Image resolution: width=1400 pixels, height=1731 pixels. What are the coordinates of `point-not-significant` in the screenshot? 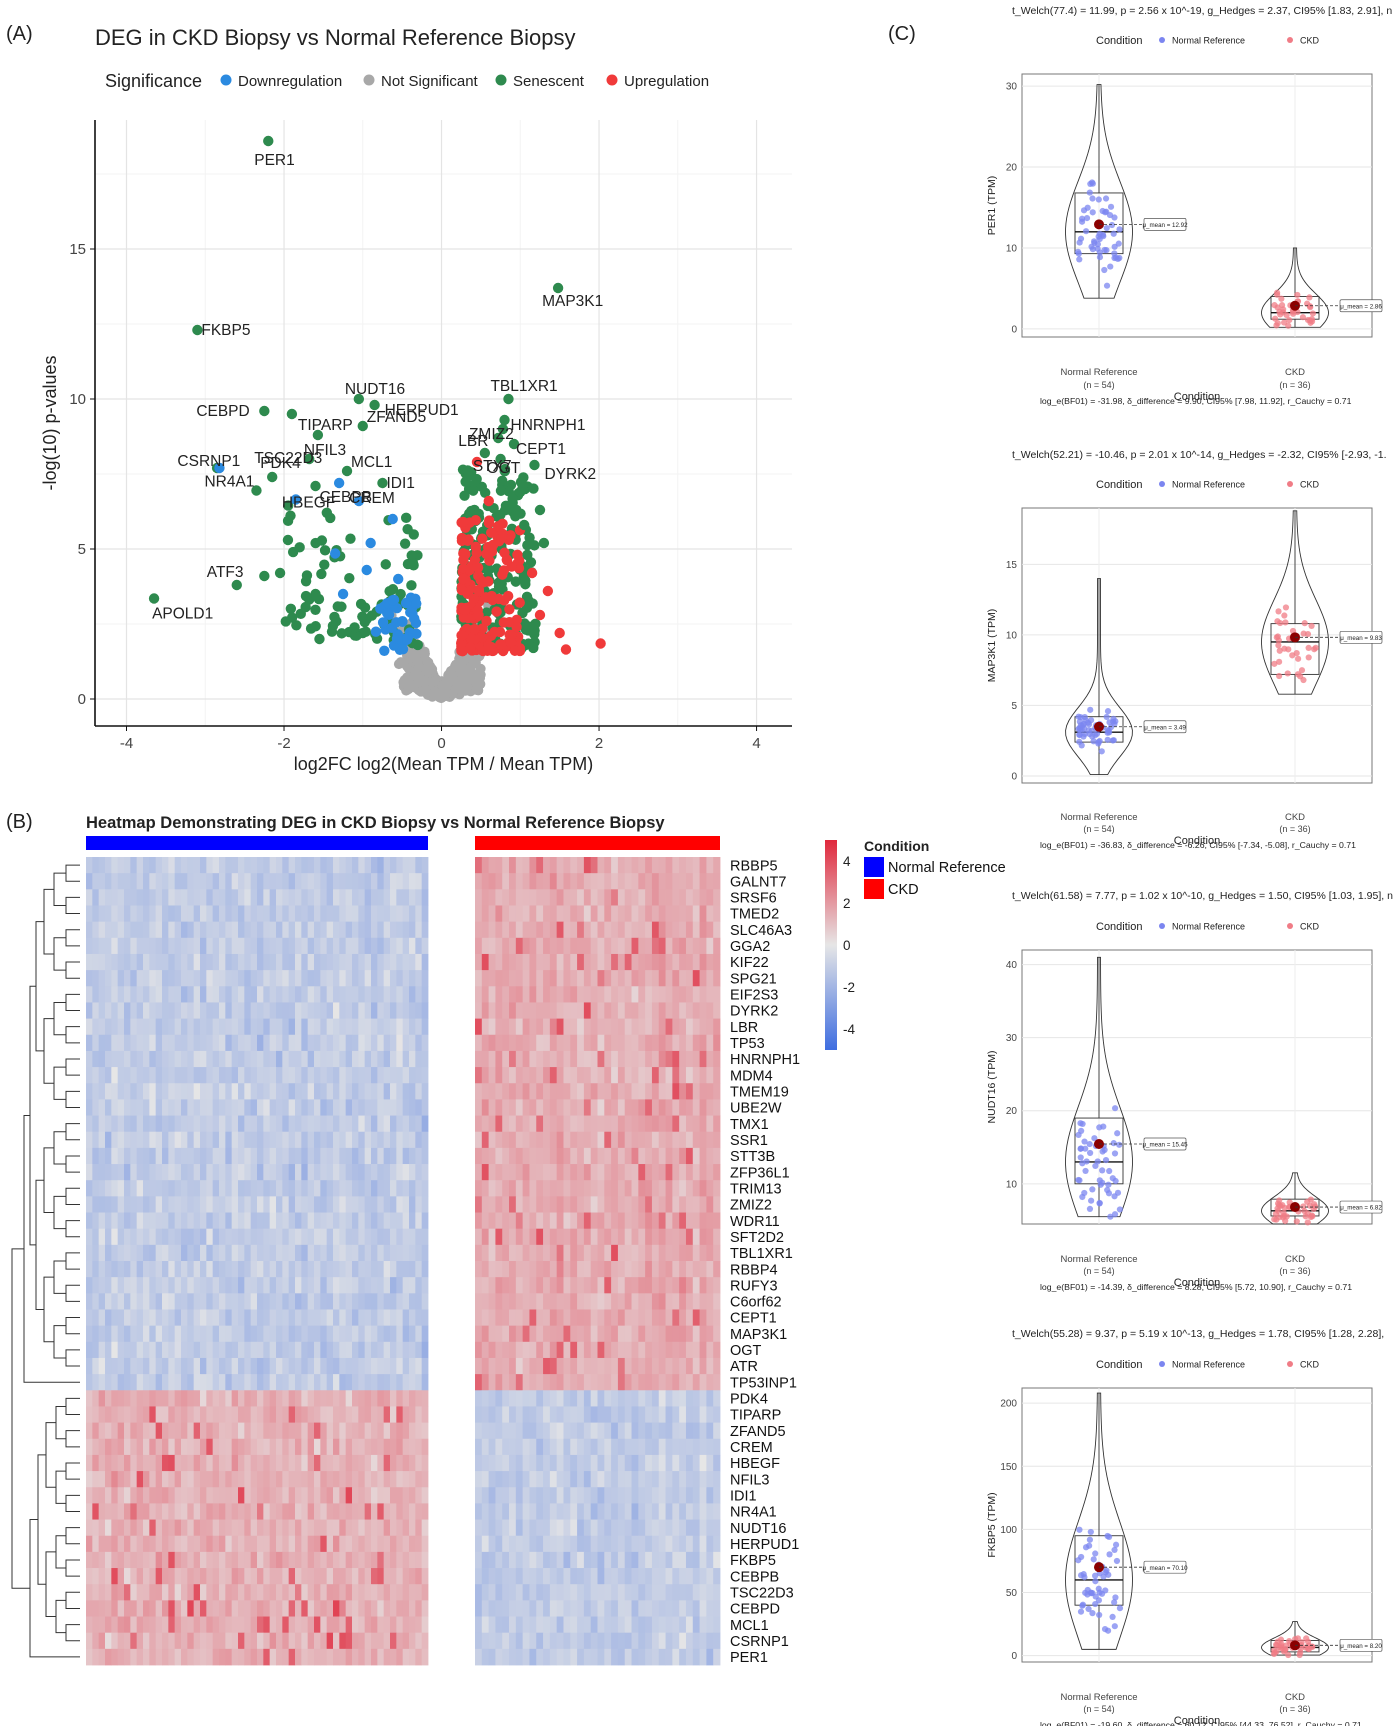 It's located at (480, 678).